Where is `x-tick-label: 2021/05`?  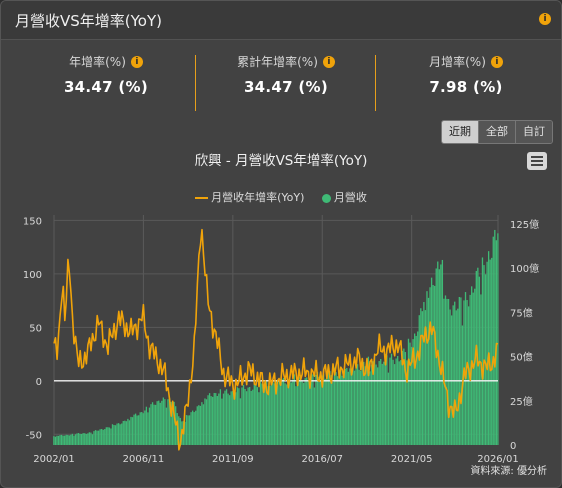
x-tick-label: 2021/05 is located at coordinates (412, 459).